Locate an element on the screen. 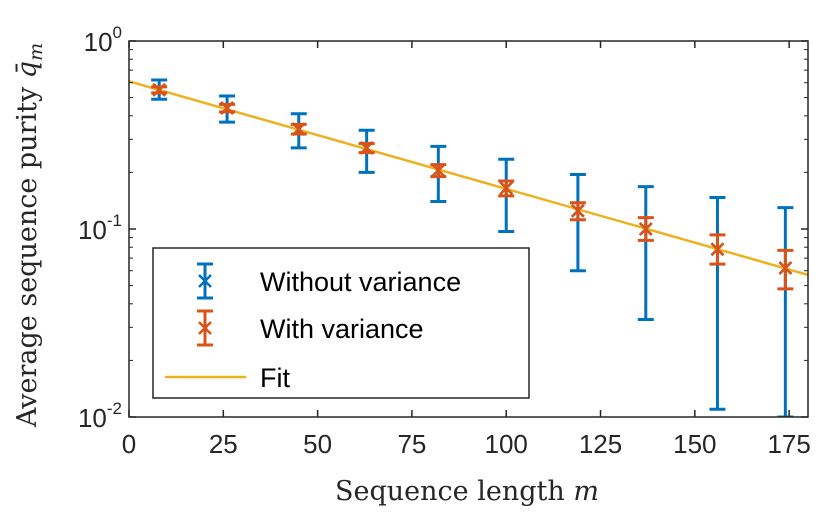 This screenshot has width=830, height=513. y-tick-label: 10⁻² is located at coordinates (100, 416).